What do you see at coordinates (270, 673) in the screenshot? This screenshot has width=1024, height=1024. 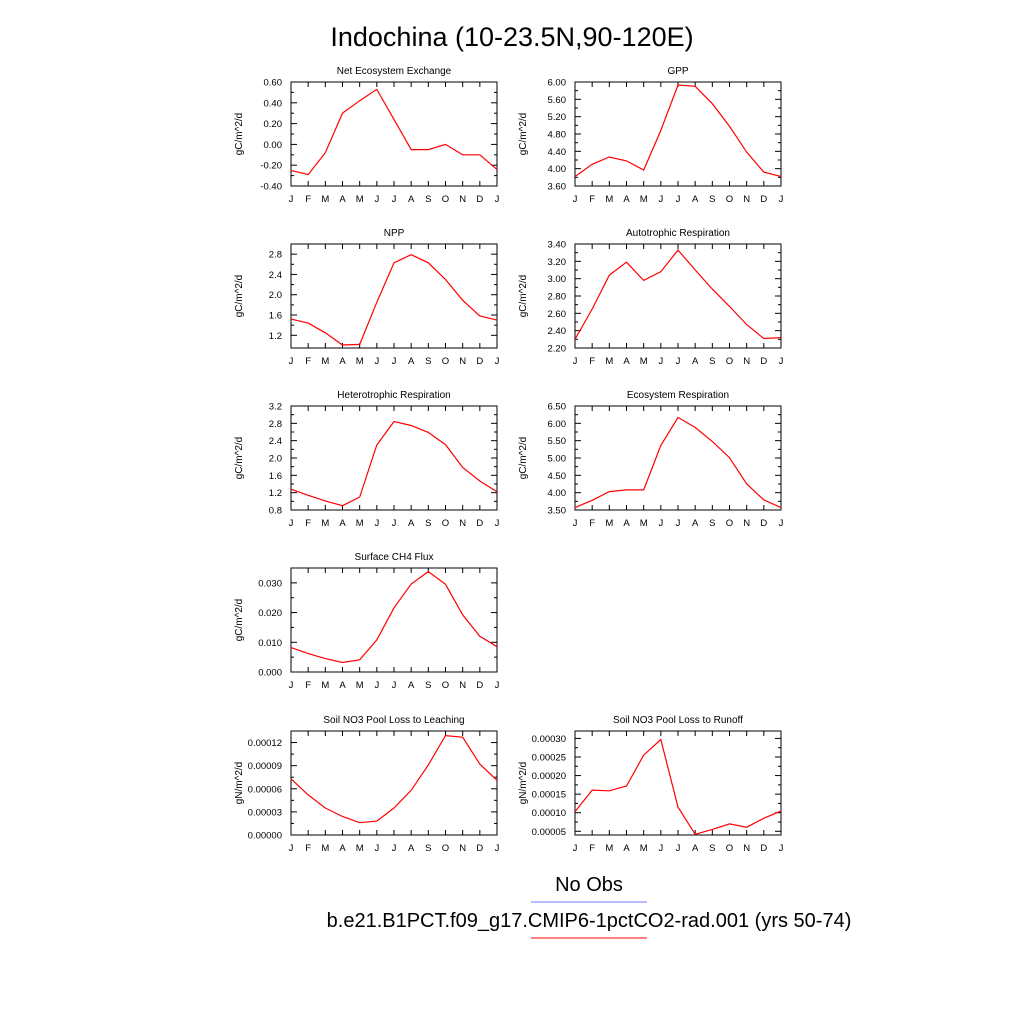 I see `y-tick-label: 0.000` at bounding box center [270, 673].